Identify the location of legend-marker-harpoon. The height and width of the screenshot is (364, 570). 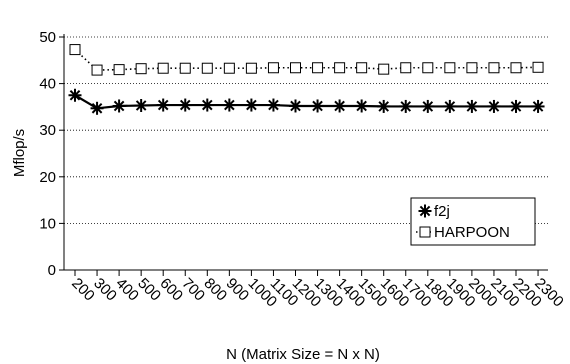
(425, 232).